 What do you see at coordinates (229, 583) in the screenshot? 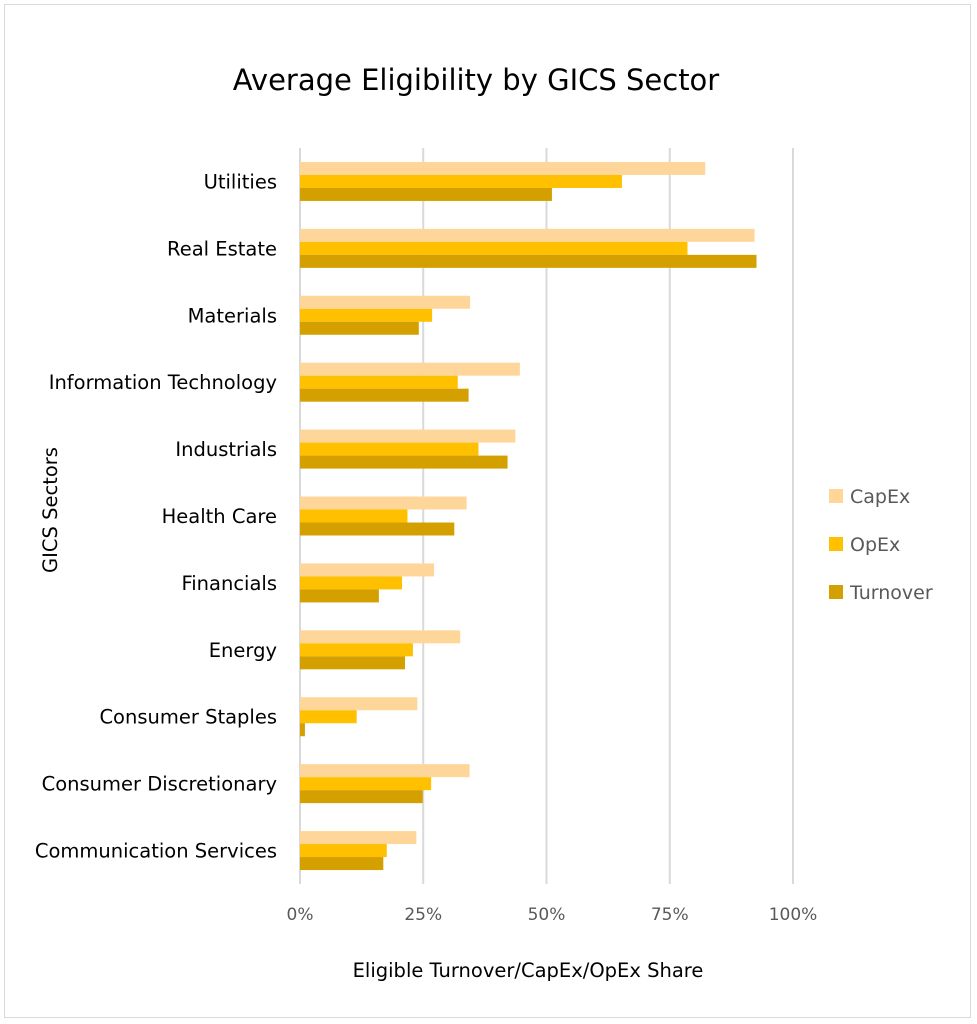
I see `category-label: Financials` at bounding box center [229, 583].